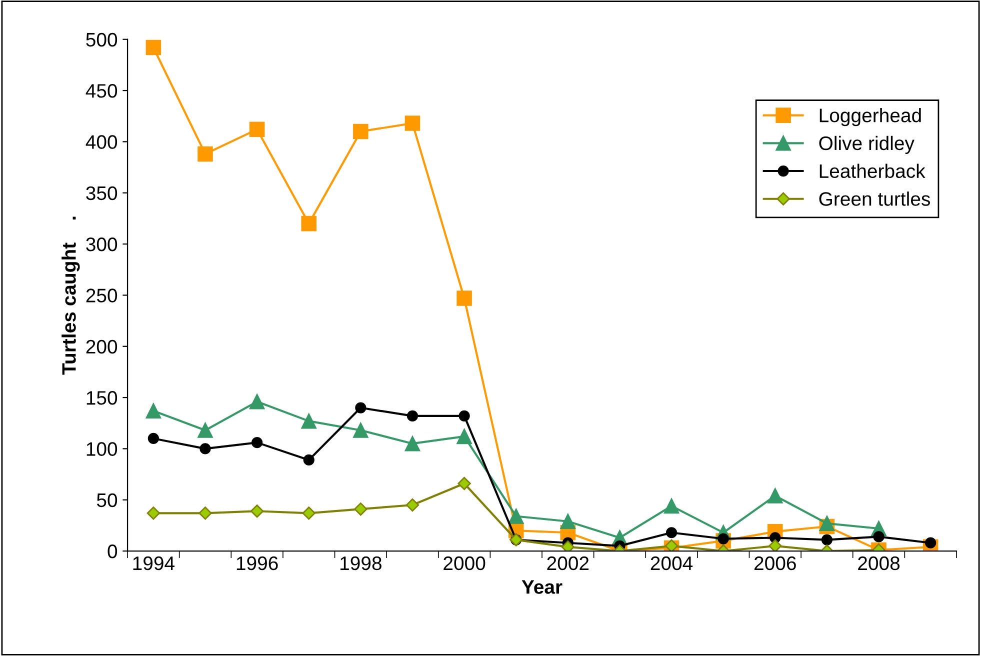 This screenshot has height=656, width=981. What do you see at coordinates (568, 563) in the screenshot?
I see `x-tick-label: 2002` at bounding box center [568, 563].